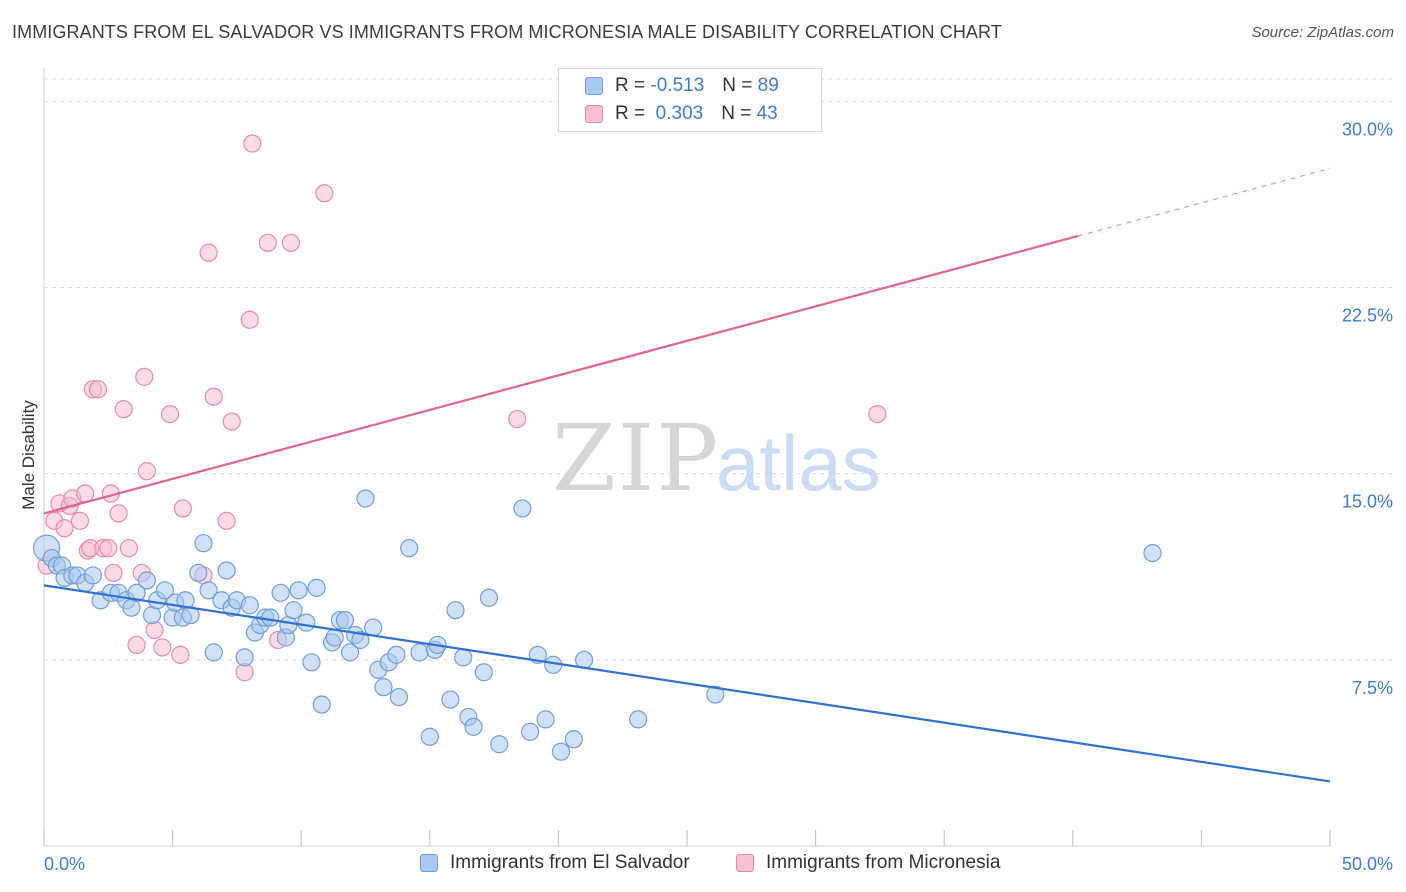  I want to click on bottom-legend-swatch-blue, so click(429, 863).